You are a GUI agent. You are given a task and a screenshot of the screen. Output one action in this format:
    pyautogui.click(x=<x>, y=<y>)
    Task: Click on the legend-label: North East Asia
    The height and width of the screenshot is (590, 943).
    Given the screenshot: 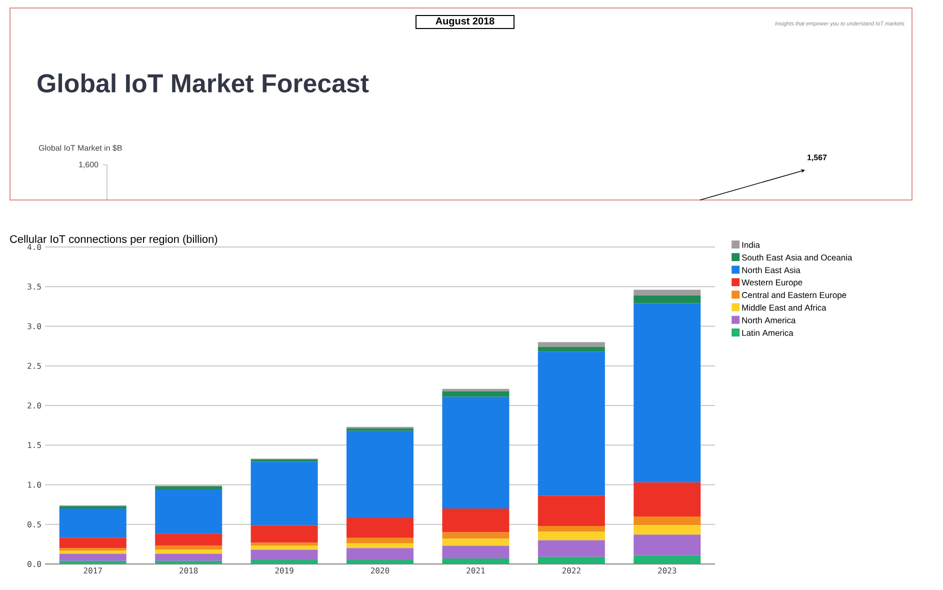 What is the action you would take?
    pyautogui.click(x=771, y=270)
    